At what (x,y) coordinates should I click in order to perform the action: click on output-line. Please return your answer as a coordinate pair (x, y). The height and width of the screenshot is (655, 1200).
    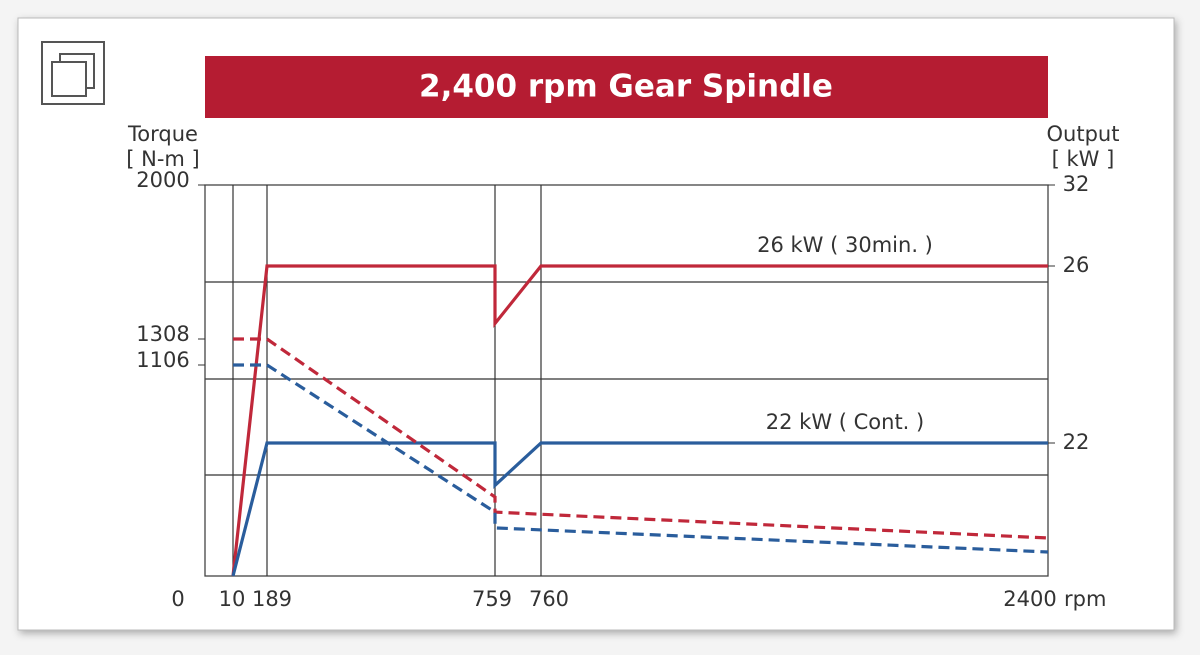
    Looking at the image, I should click on (639, 509).